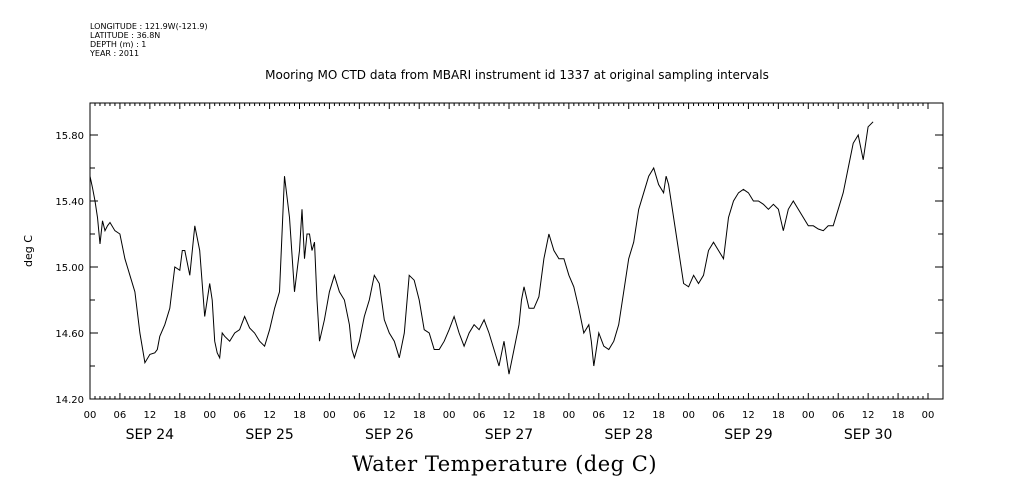 Image resolution: width=1009 pixels, height=504 pixels. What do you see at coordinates (509, 435) in the screenshot?
I see `day-label: SEP 27` at bounding box center [509, 435].